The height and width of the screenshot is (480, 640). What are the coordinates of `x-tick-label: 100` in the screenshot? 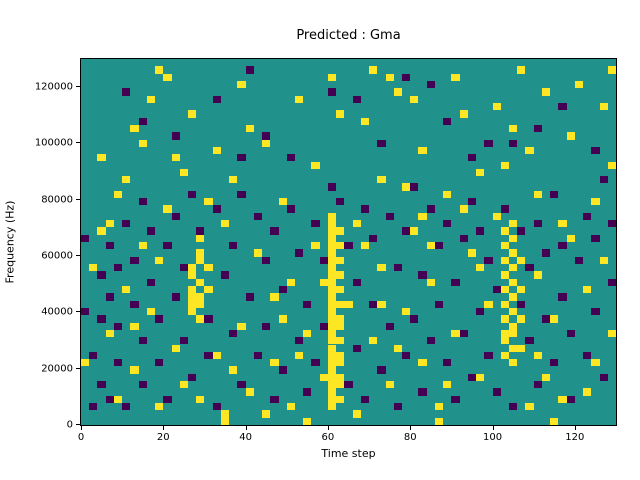 It's located at (492, 437).